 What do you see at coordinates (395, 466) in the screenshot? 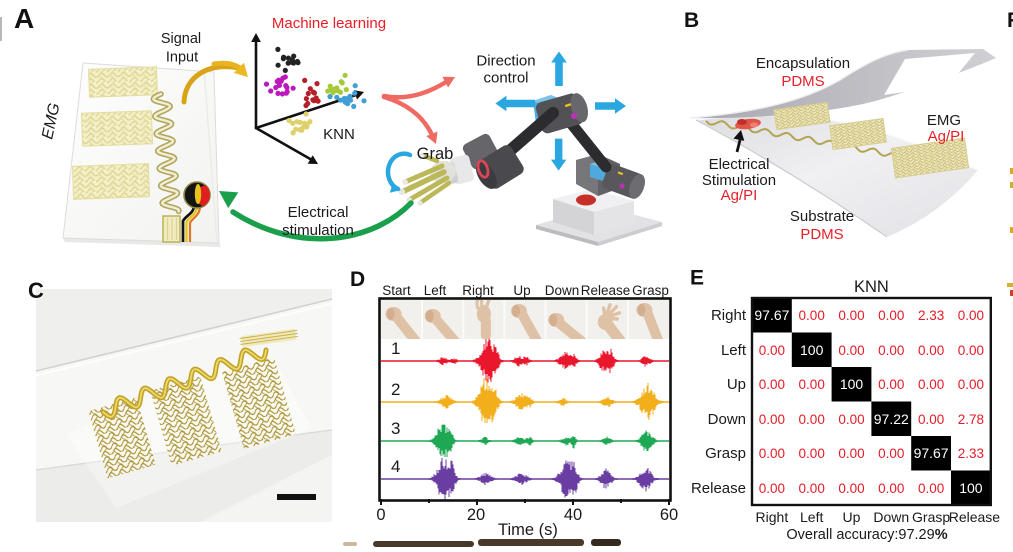
I see `svg-text: 4` at bounding box center [395, 466].